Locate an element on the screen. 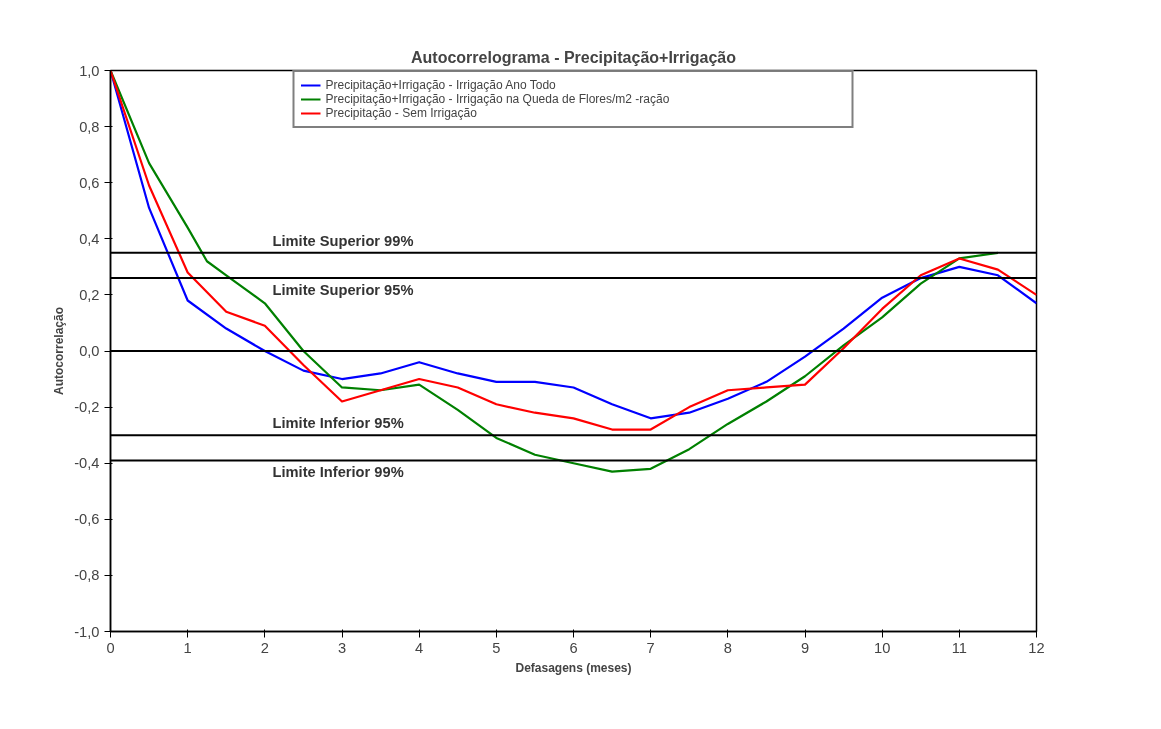  legend-label: Precipitação - Sem Irrigação is located at coordinates (401, 113).